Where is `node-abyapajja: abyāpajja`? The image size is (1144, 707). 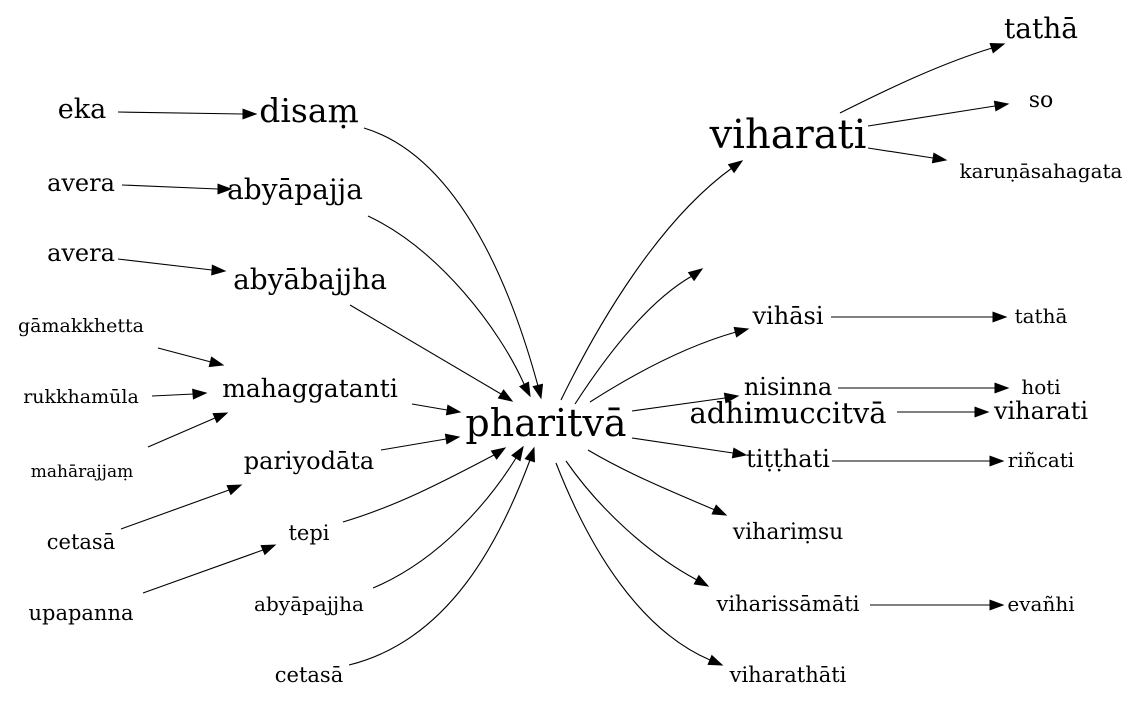 node-abyapajja: abyāpajja is located at coordinates (295, 189).